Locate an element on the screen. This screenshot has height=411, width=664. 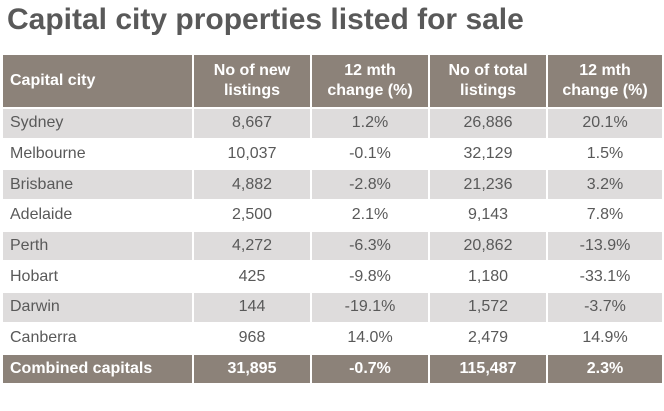
header-capital-city: Capital city is located at coordinates (97, 81).